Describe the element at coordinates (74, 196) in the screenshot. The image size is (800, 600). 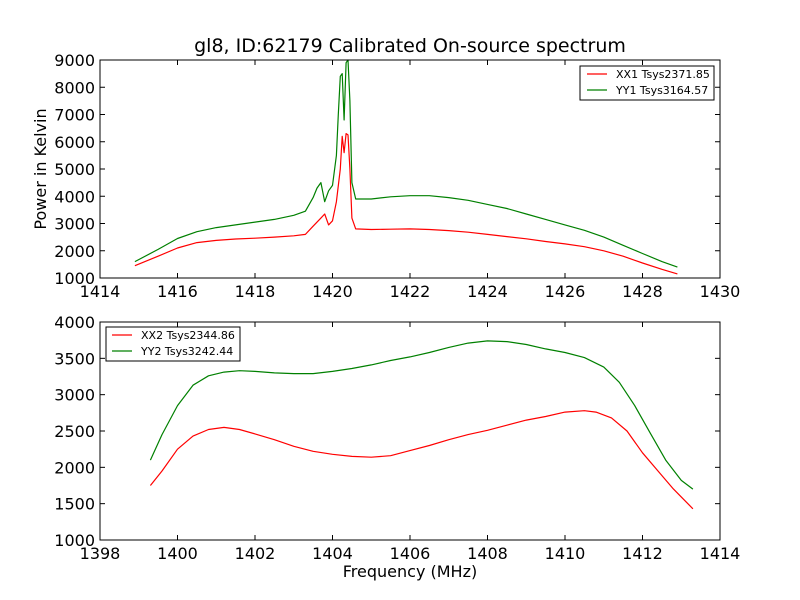
I see `top-ytick-label-3: 4000` at that location.